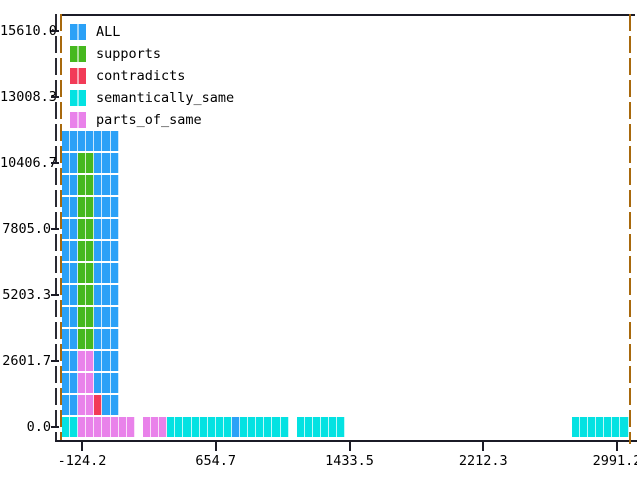 Image resolution: width=637 pixels, height=478 pixels. Describe the element at coordinates (149, 120) in the screenshot. I see `legend-label: parts_of_same` at that location.